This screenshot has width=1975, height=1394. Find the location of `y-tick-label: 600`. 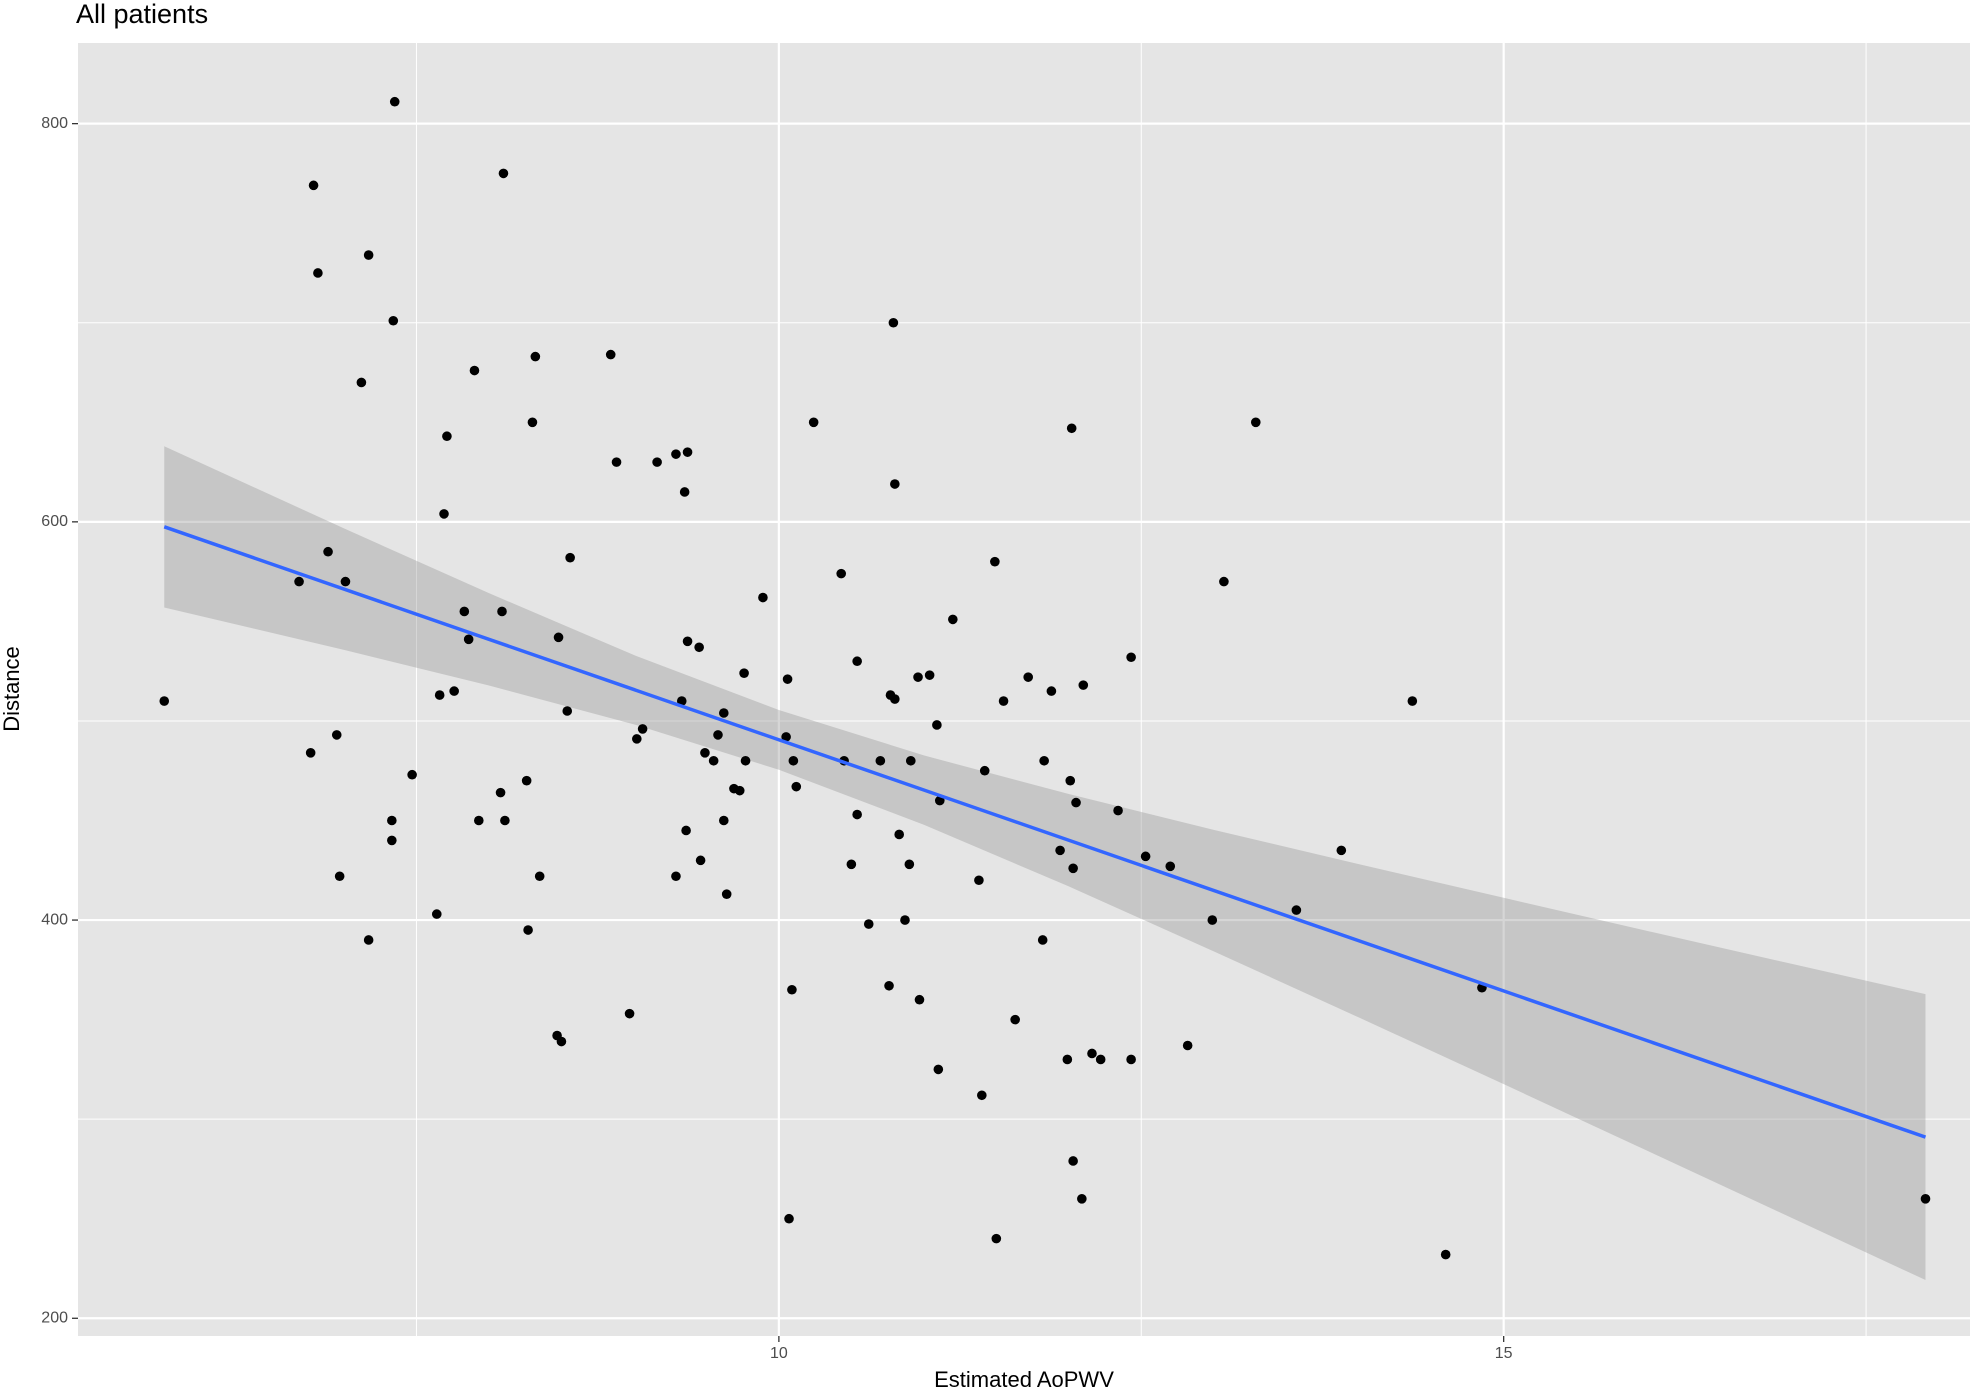

y-tick-label: 600 is located at coordinates (54, 521).